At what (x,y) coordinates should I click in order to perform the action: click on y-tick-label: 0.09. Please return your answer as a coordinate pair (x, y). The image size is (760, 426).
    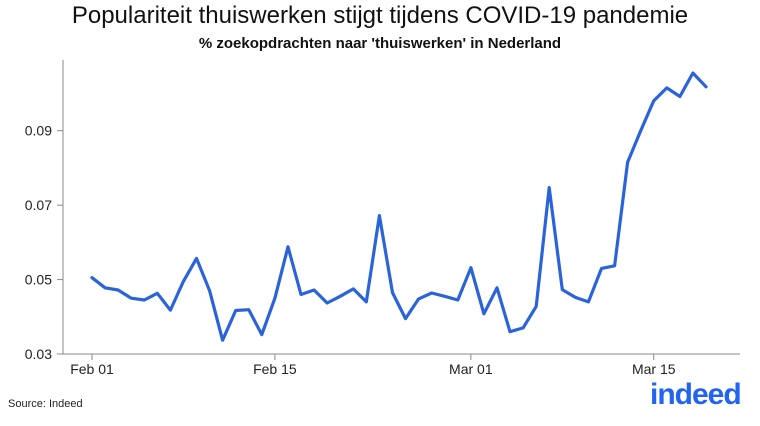
    Looking at the image, I should click on (38, 131).